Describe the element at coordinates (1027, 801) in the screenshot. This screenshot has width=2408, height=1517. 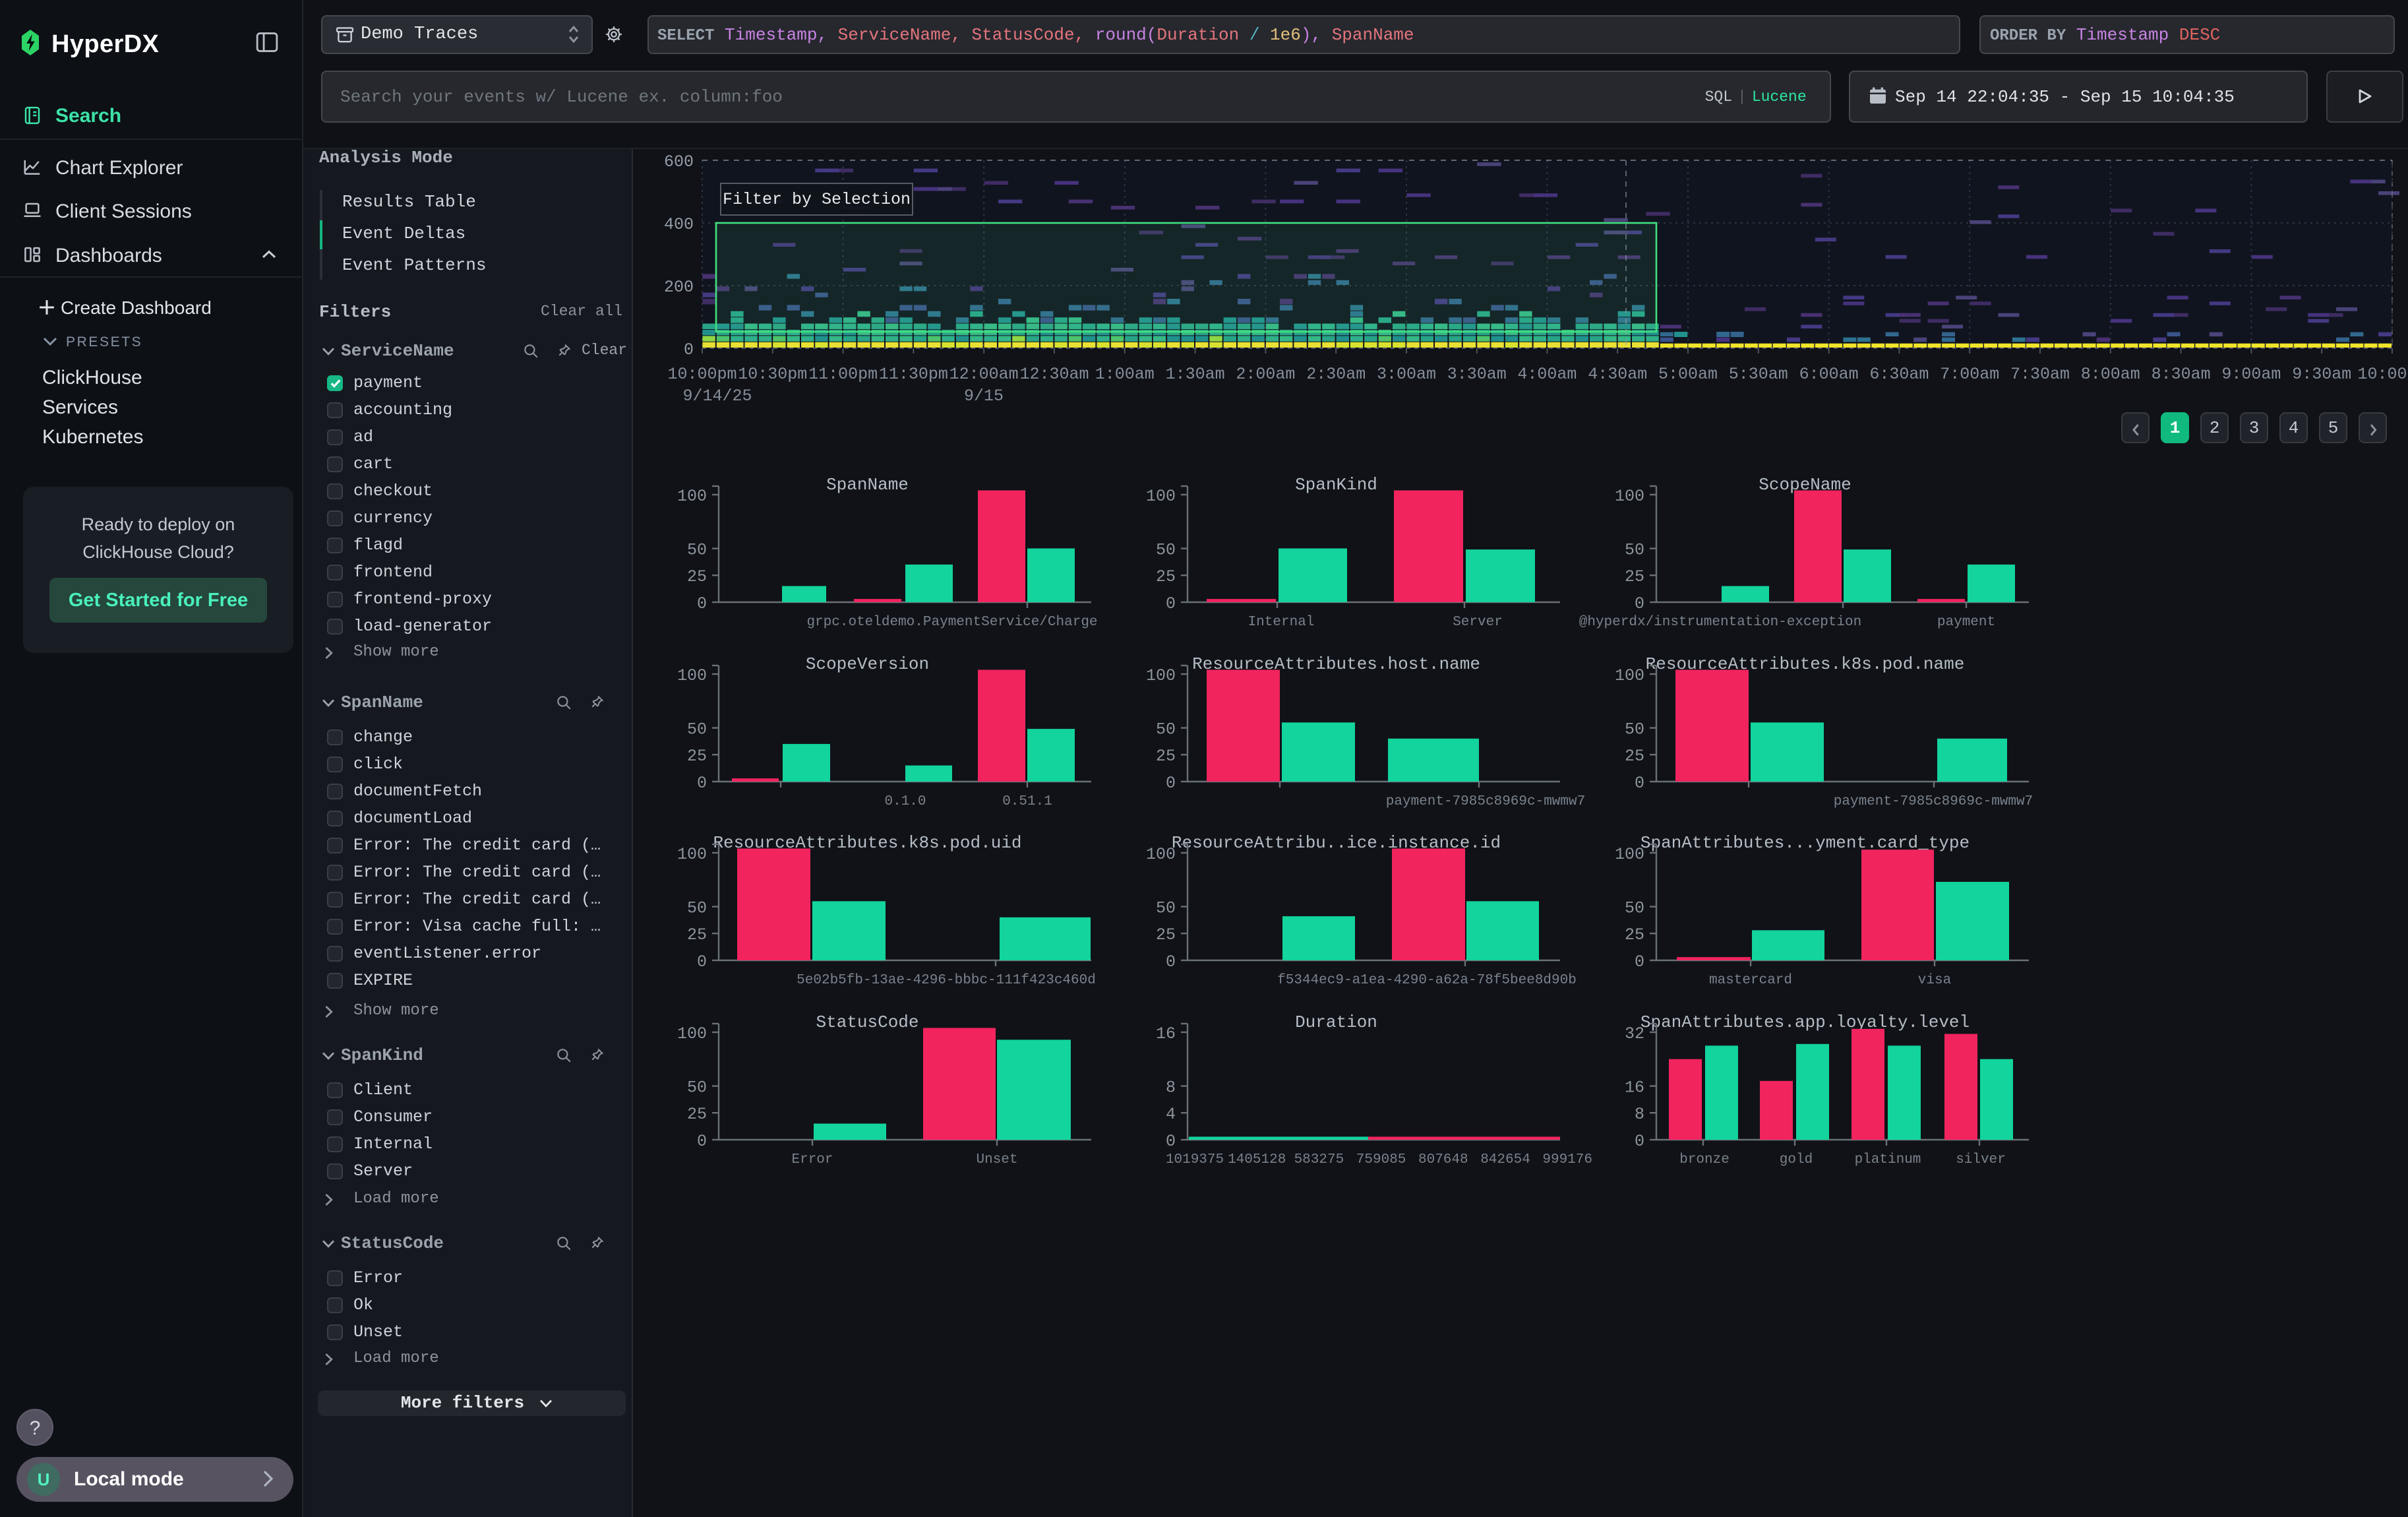
I see `svg-text: 0.51.1` at that location.